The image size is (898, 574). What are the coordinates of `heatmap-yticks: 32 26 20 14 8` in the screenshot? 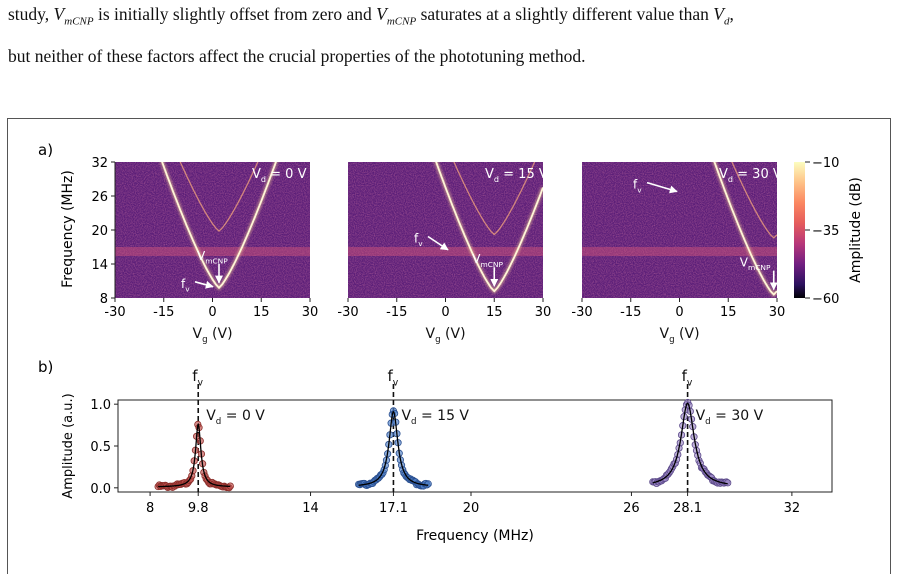 It's located at (103, 231).